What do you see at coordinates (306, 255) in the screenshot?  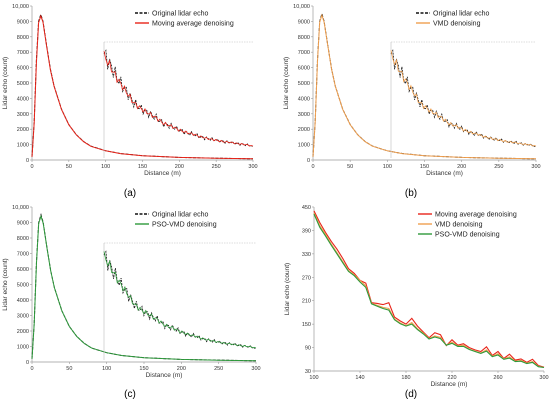 I see `y-tick-label: 330` at bounding box center [306, 255].